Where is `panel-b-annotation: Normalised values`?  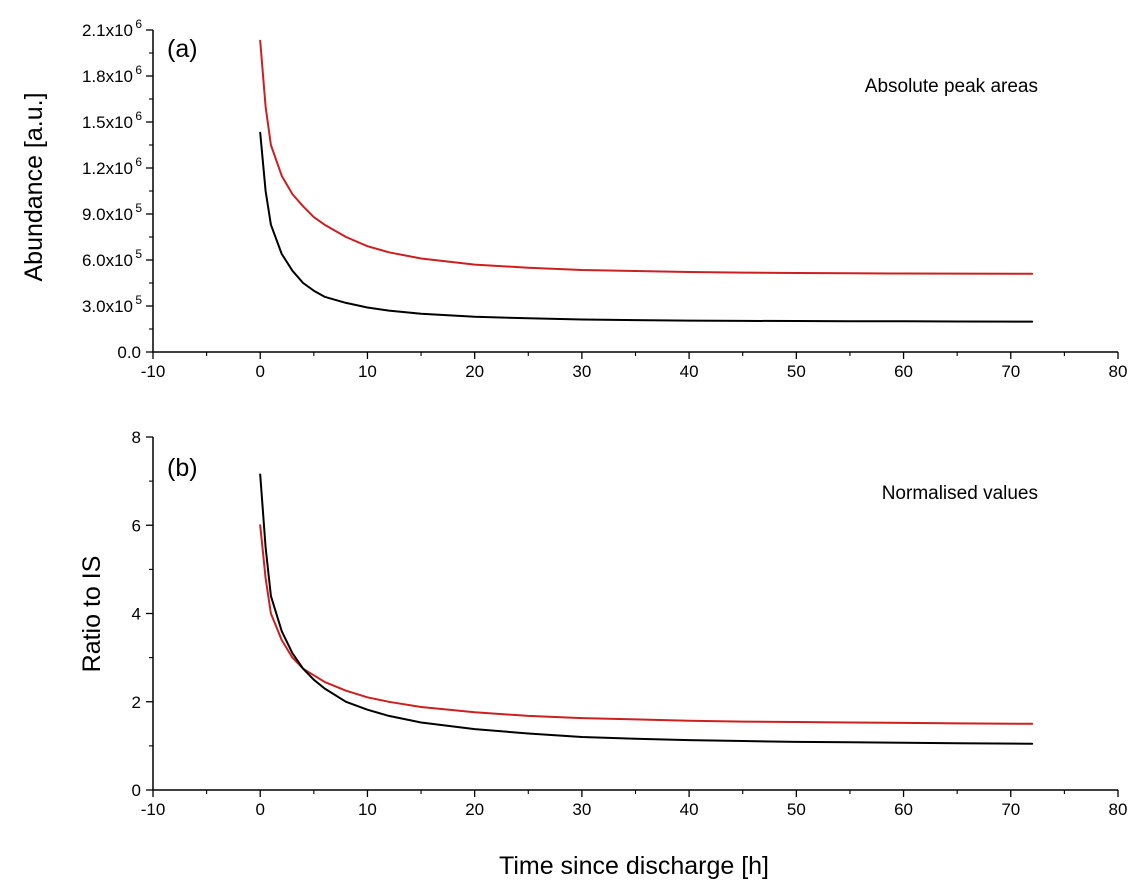 panel-b-annotation: Normalised values is located at coordinates (960, 493).